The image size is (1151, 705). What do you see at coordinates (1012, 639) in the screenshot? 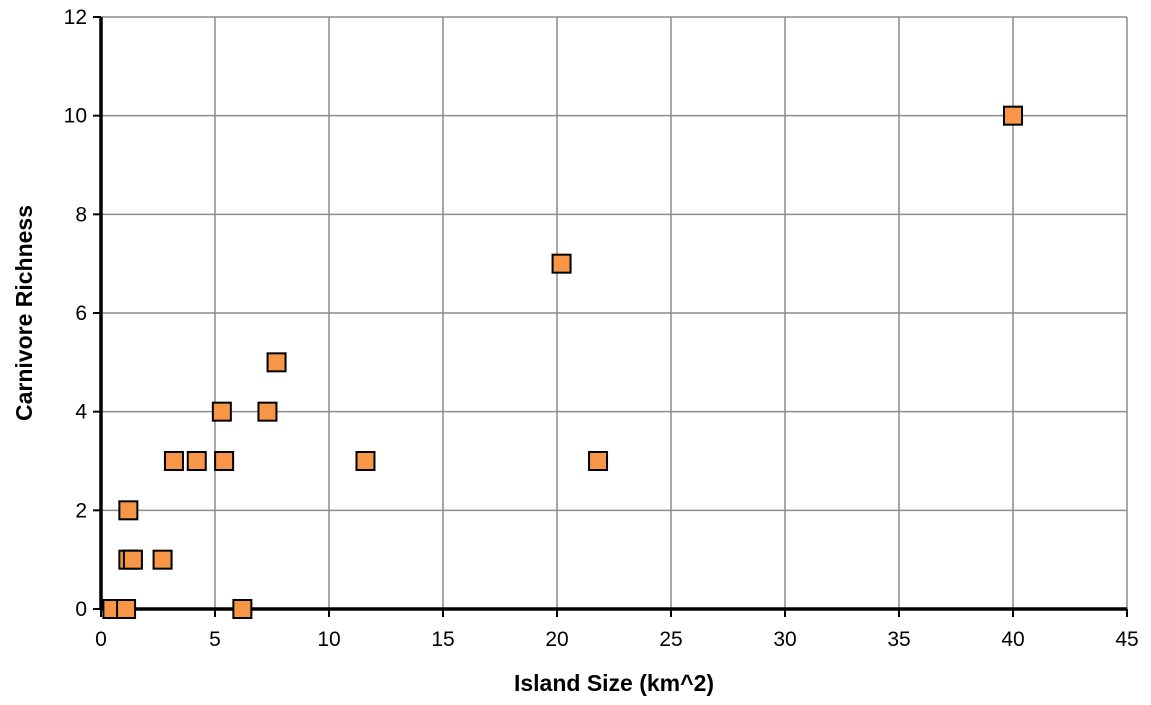
I see `x-tick-label: 40` at bounding box center [1012, 639].